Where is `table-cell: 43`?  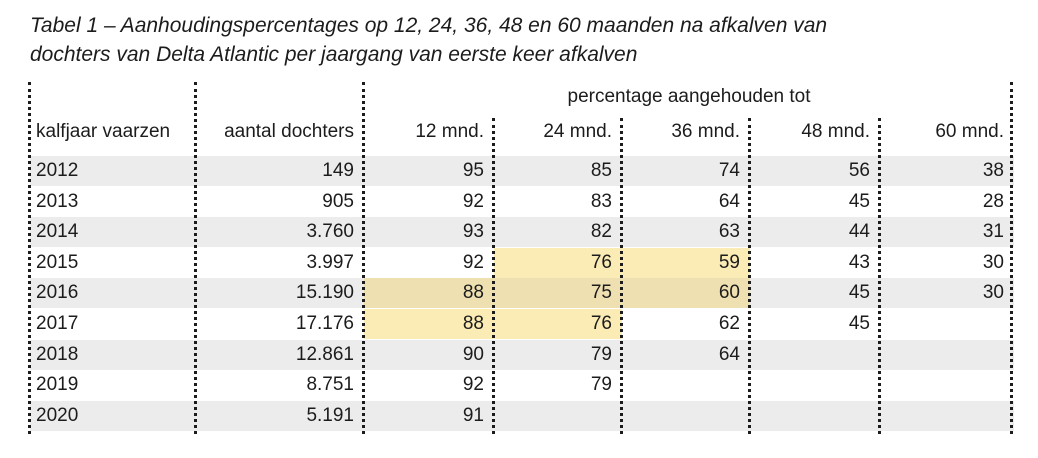
table-cell: 43 is located at coordinates (859, 262).